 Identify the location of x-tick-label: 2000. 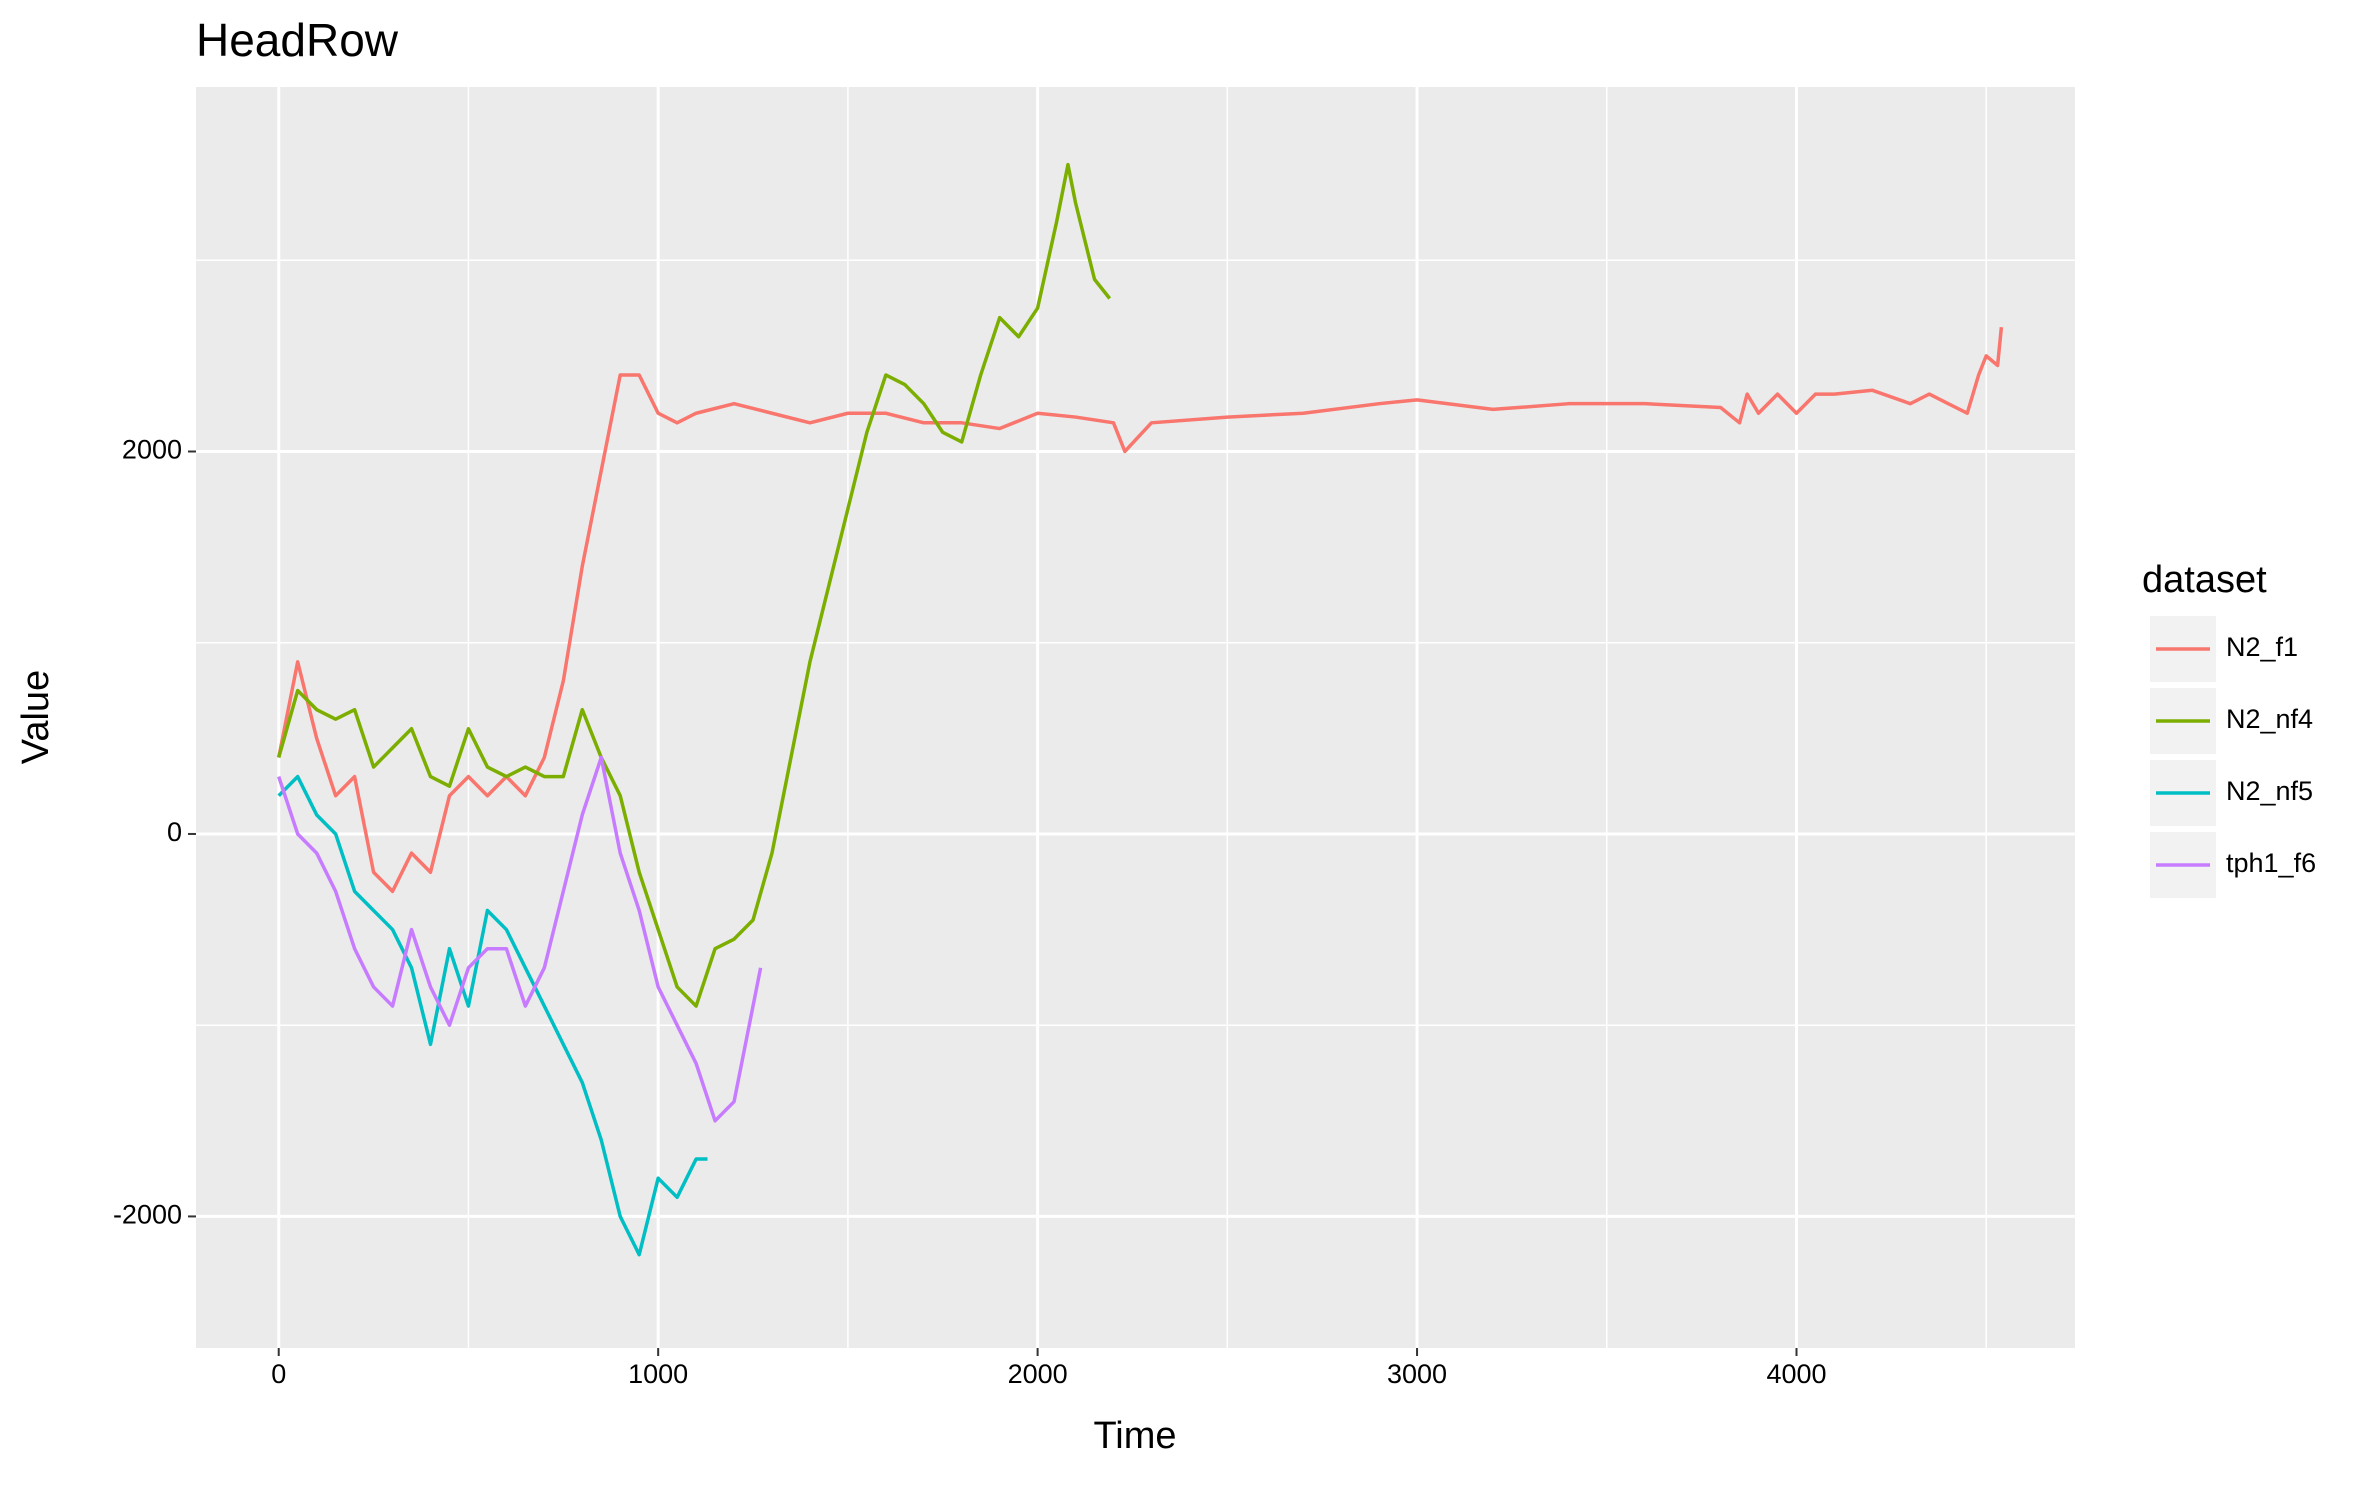
(1038, 1374).